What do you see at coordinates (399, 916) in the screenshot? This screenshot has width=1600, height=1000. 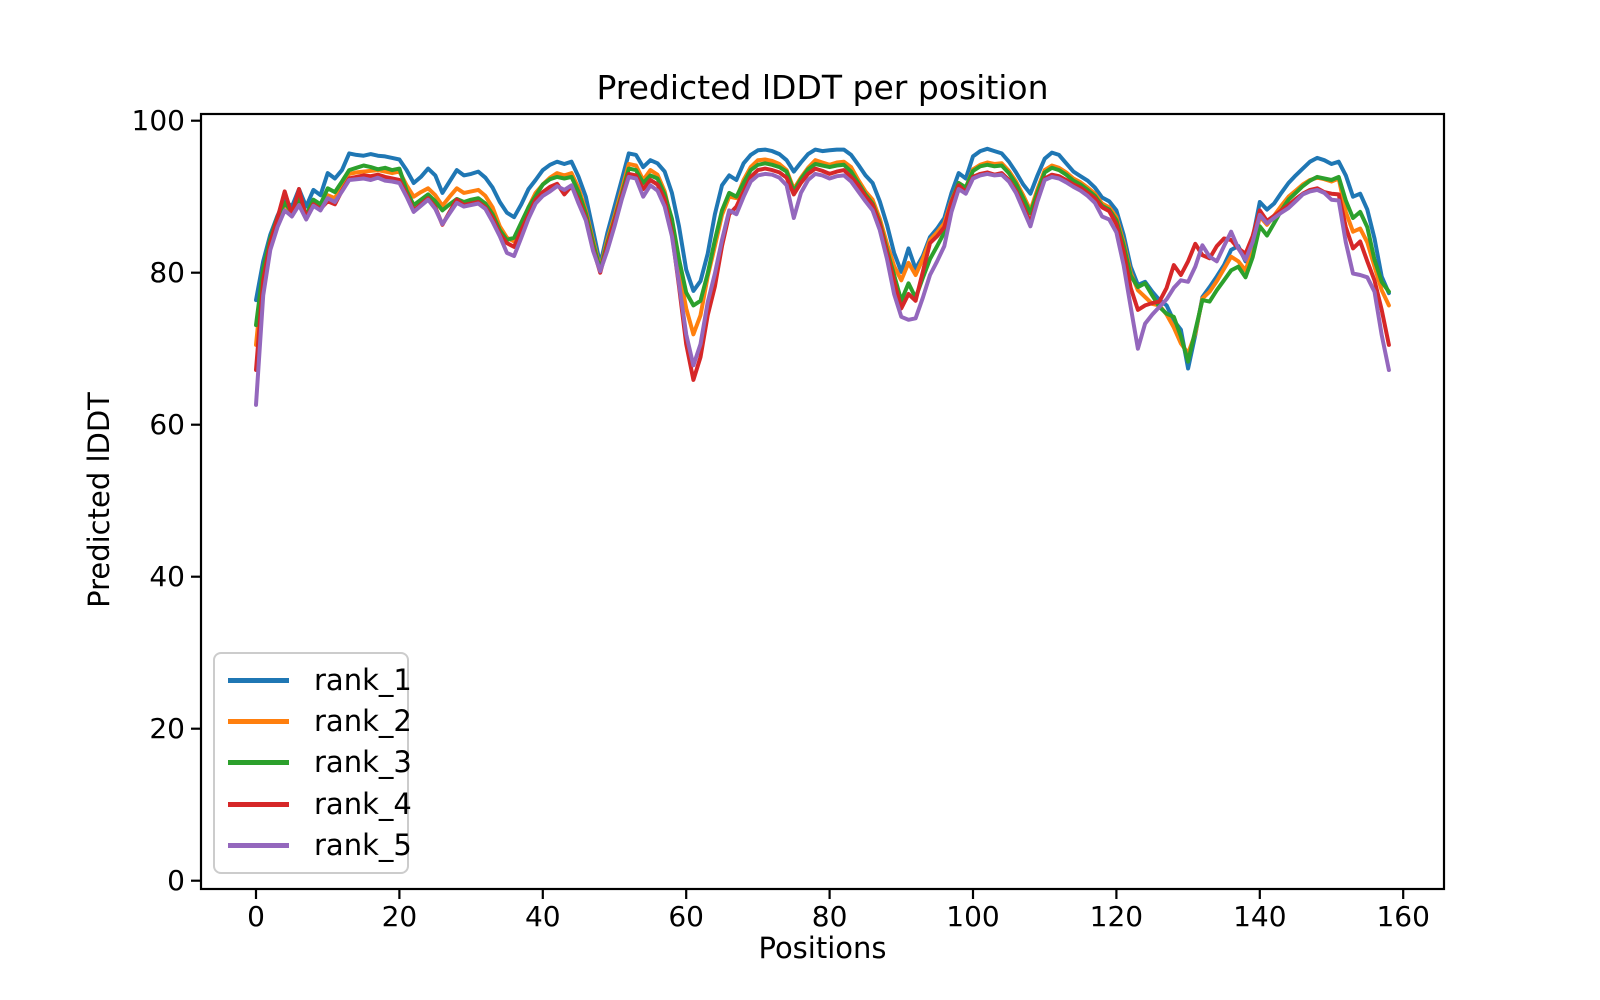 I see `x-tick-label: 20` at bounding box center [399, 916].